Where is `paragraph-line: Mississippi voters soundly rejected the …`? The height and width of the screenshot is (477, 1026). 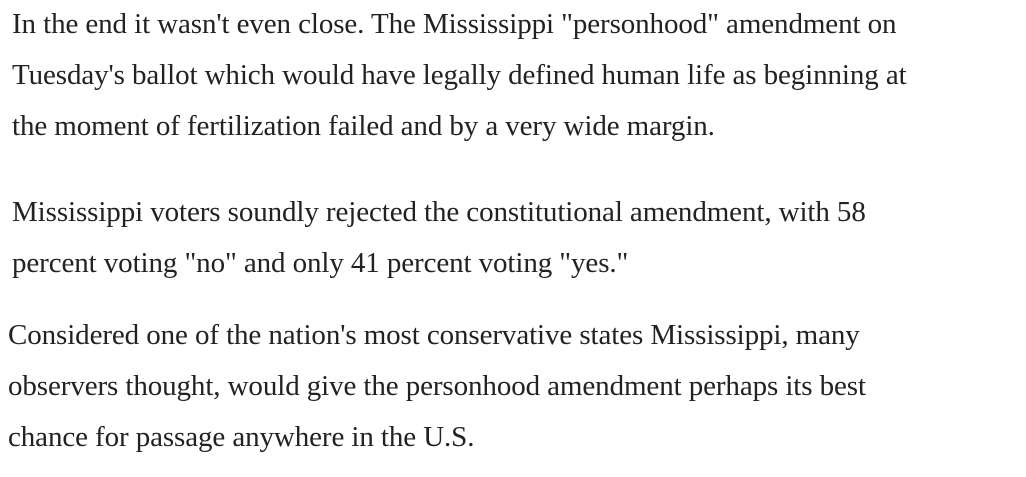 paragraph-line: Mississippi voters soundly rejected the … is located at coordinates (439, 212).